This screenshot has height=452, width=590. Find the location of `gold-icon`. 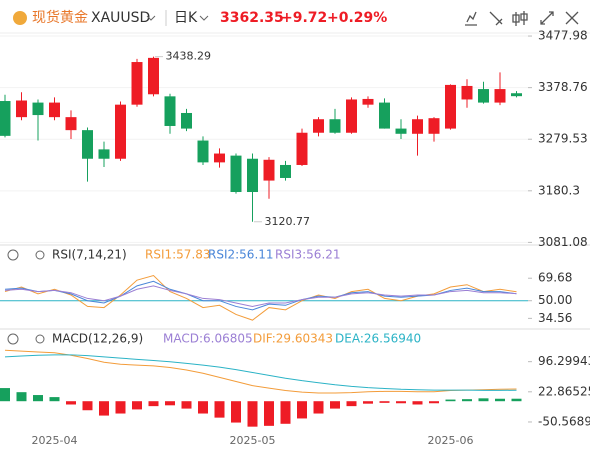

gold-icon is located at coordinates (20, 18).